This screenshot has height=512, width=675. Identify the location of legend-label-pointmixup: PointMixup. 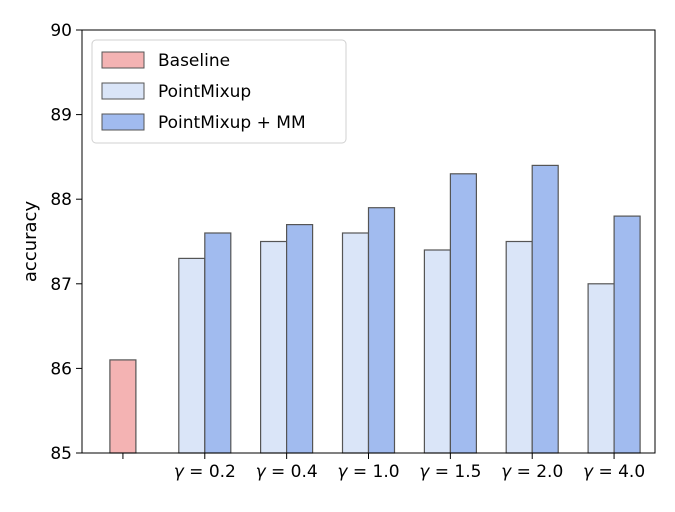
(204, 92).